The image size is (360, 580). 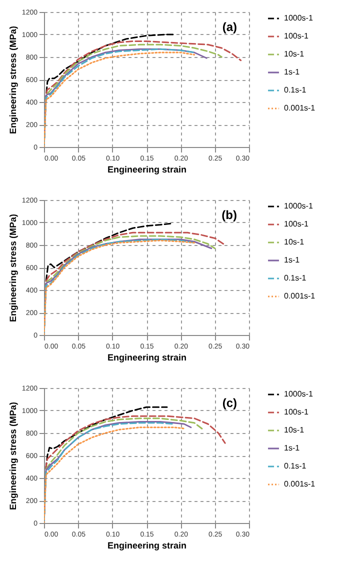 What do you see at coordinates (229, 215) in the screenshot?
I see `annotation: (b)` at bounding box center [229, 215].